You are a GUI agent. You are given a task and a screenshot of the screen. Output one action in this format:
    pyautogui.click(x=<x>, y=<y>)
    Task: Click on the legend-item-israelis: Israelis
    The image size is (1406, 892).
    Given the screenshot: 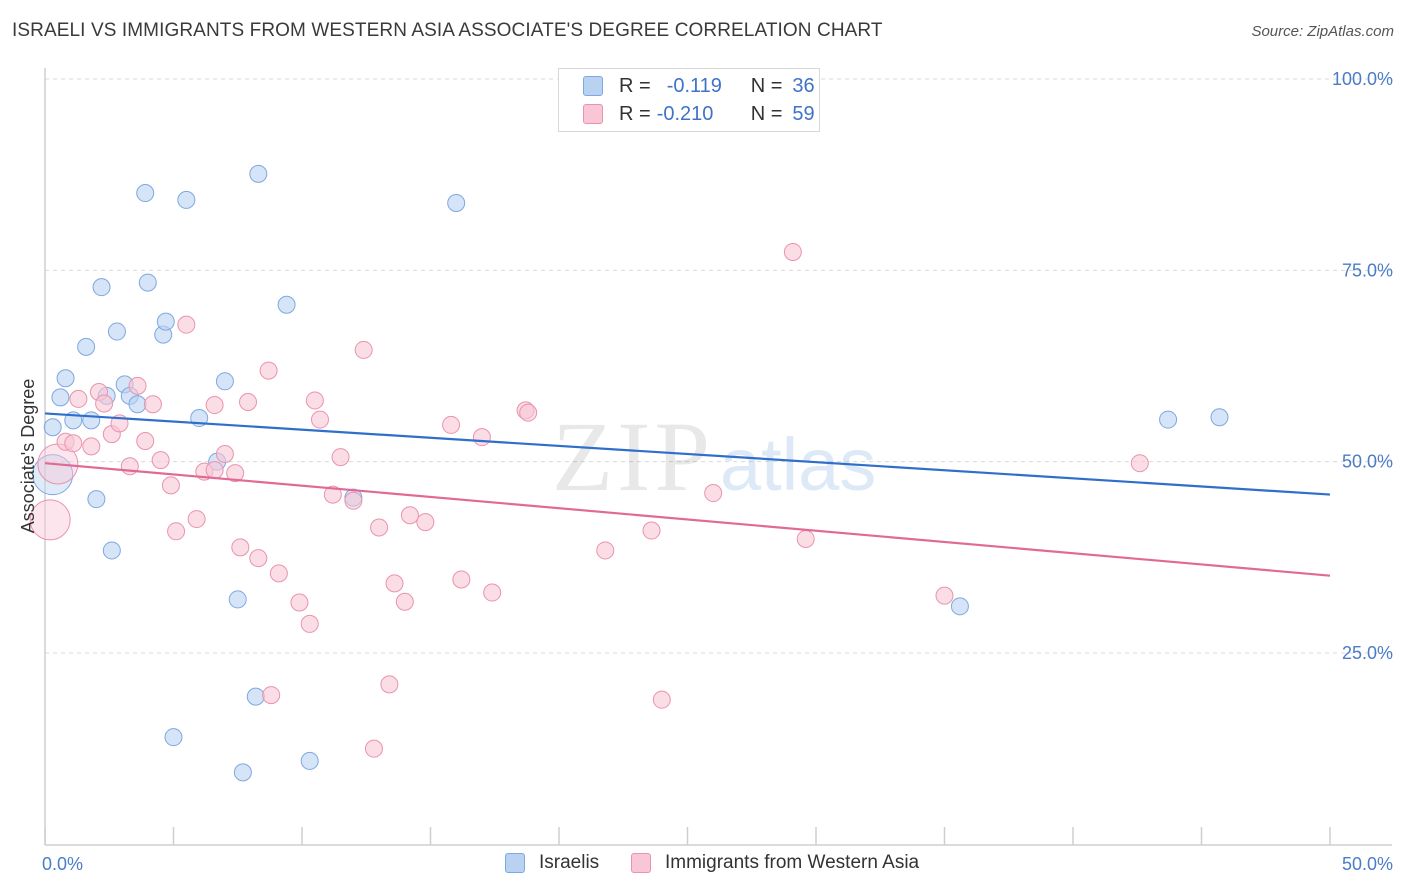 What is the action you would take?
    pyautogui.click(x=552, y=863)
    